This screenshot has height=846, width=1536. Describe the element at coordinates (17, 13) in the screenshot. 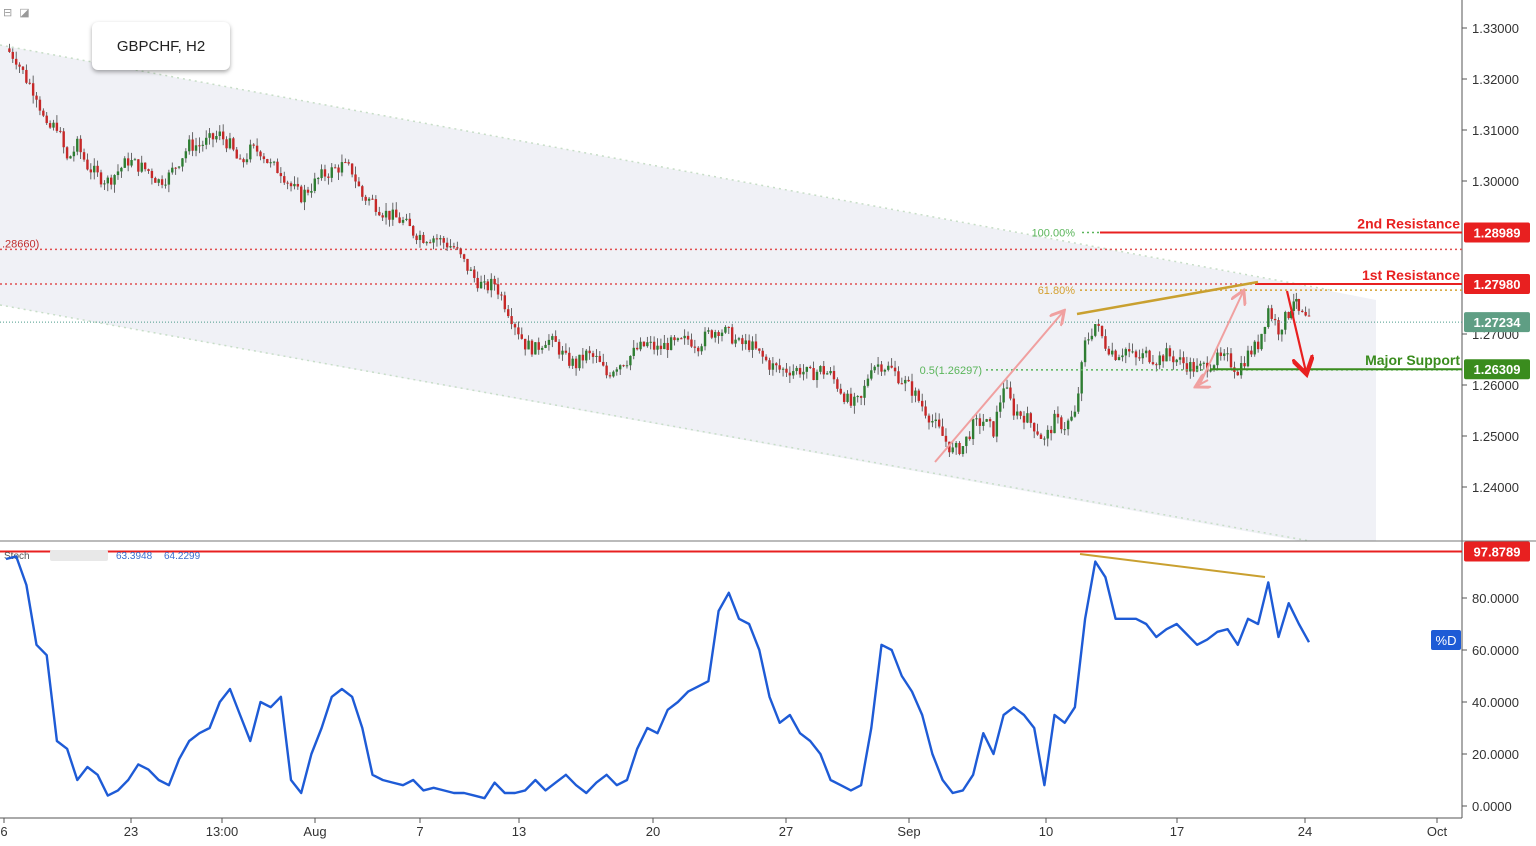

I see `chart-controls: ⊟ ◪` at that location.